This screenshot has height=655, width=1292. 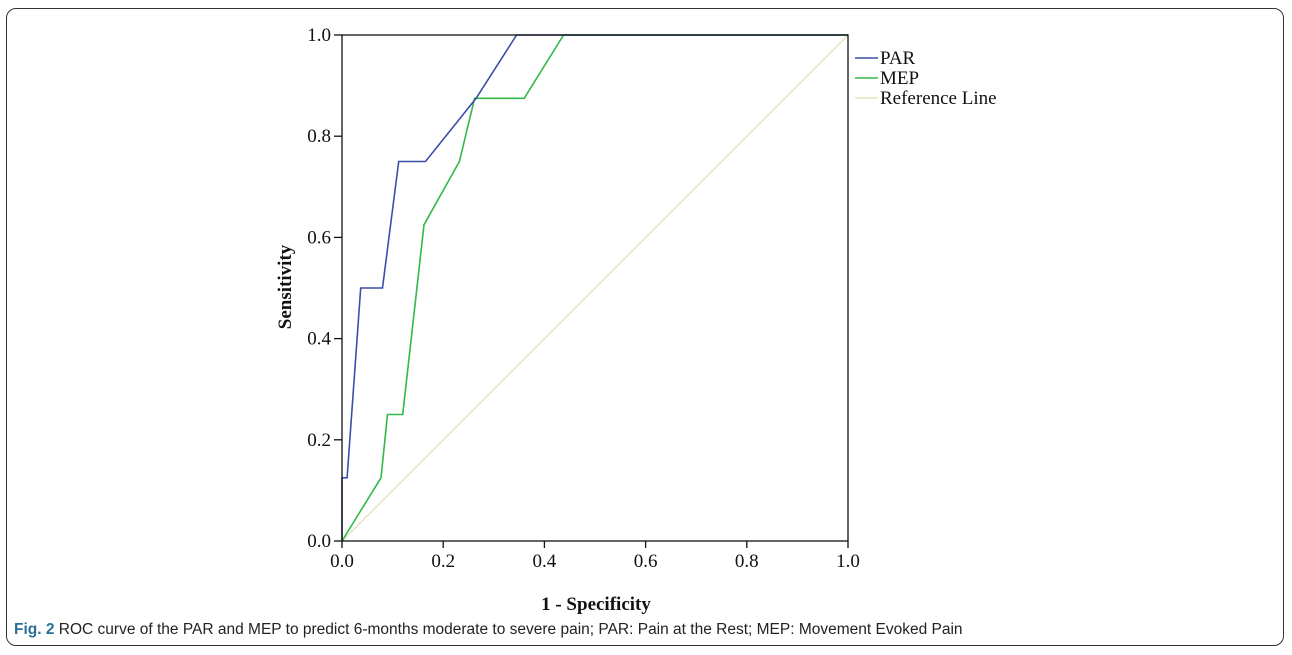 What do you see at coordinates (319, 339) in the screenshot?
I see `y-tick-label: 0.4` at bounding box center [319, 339].